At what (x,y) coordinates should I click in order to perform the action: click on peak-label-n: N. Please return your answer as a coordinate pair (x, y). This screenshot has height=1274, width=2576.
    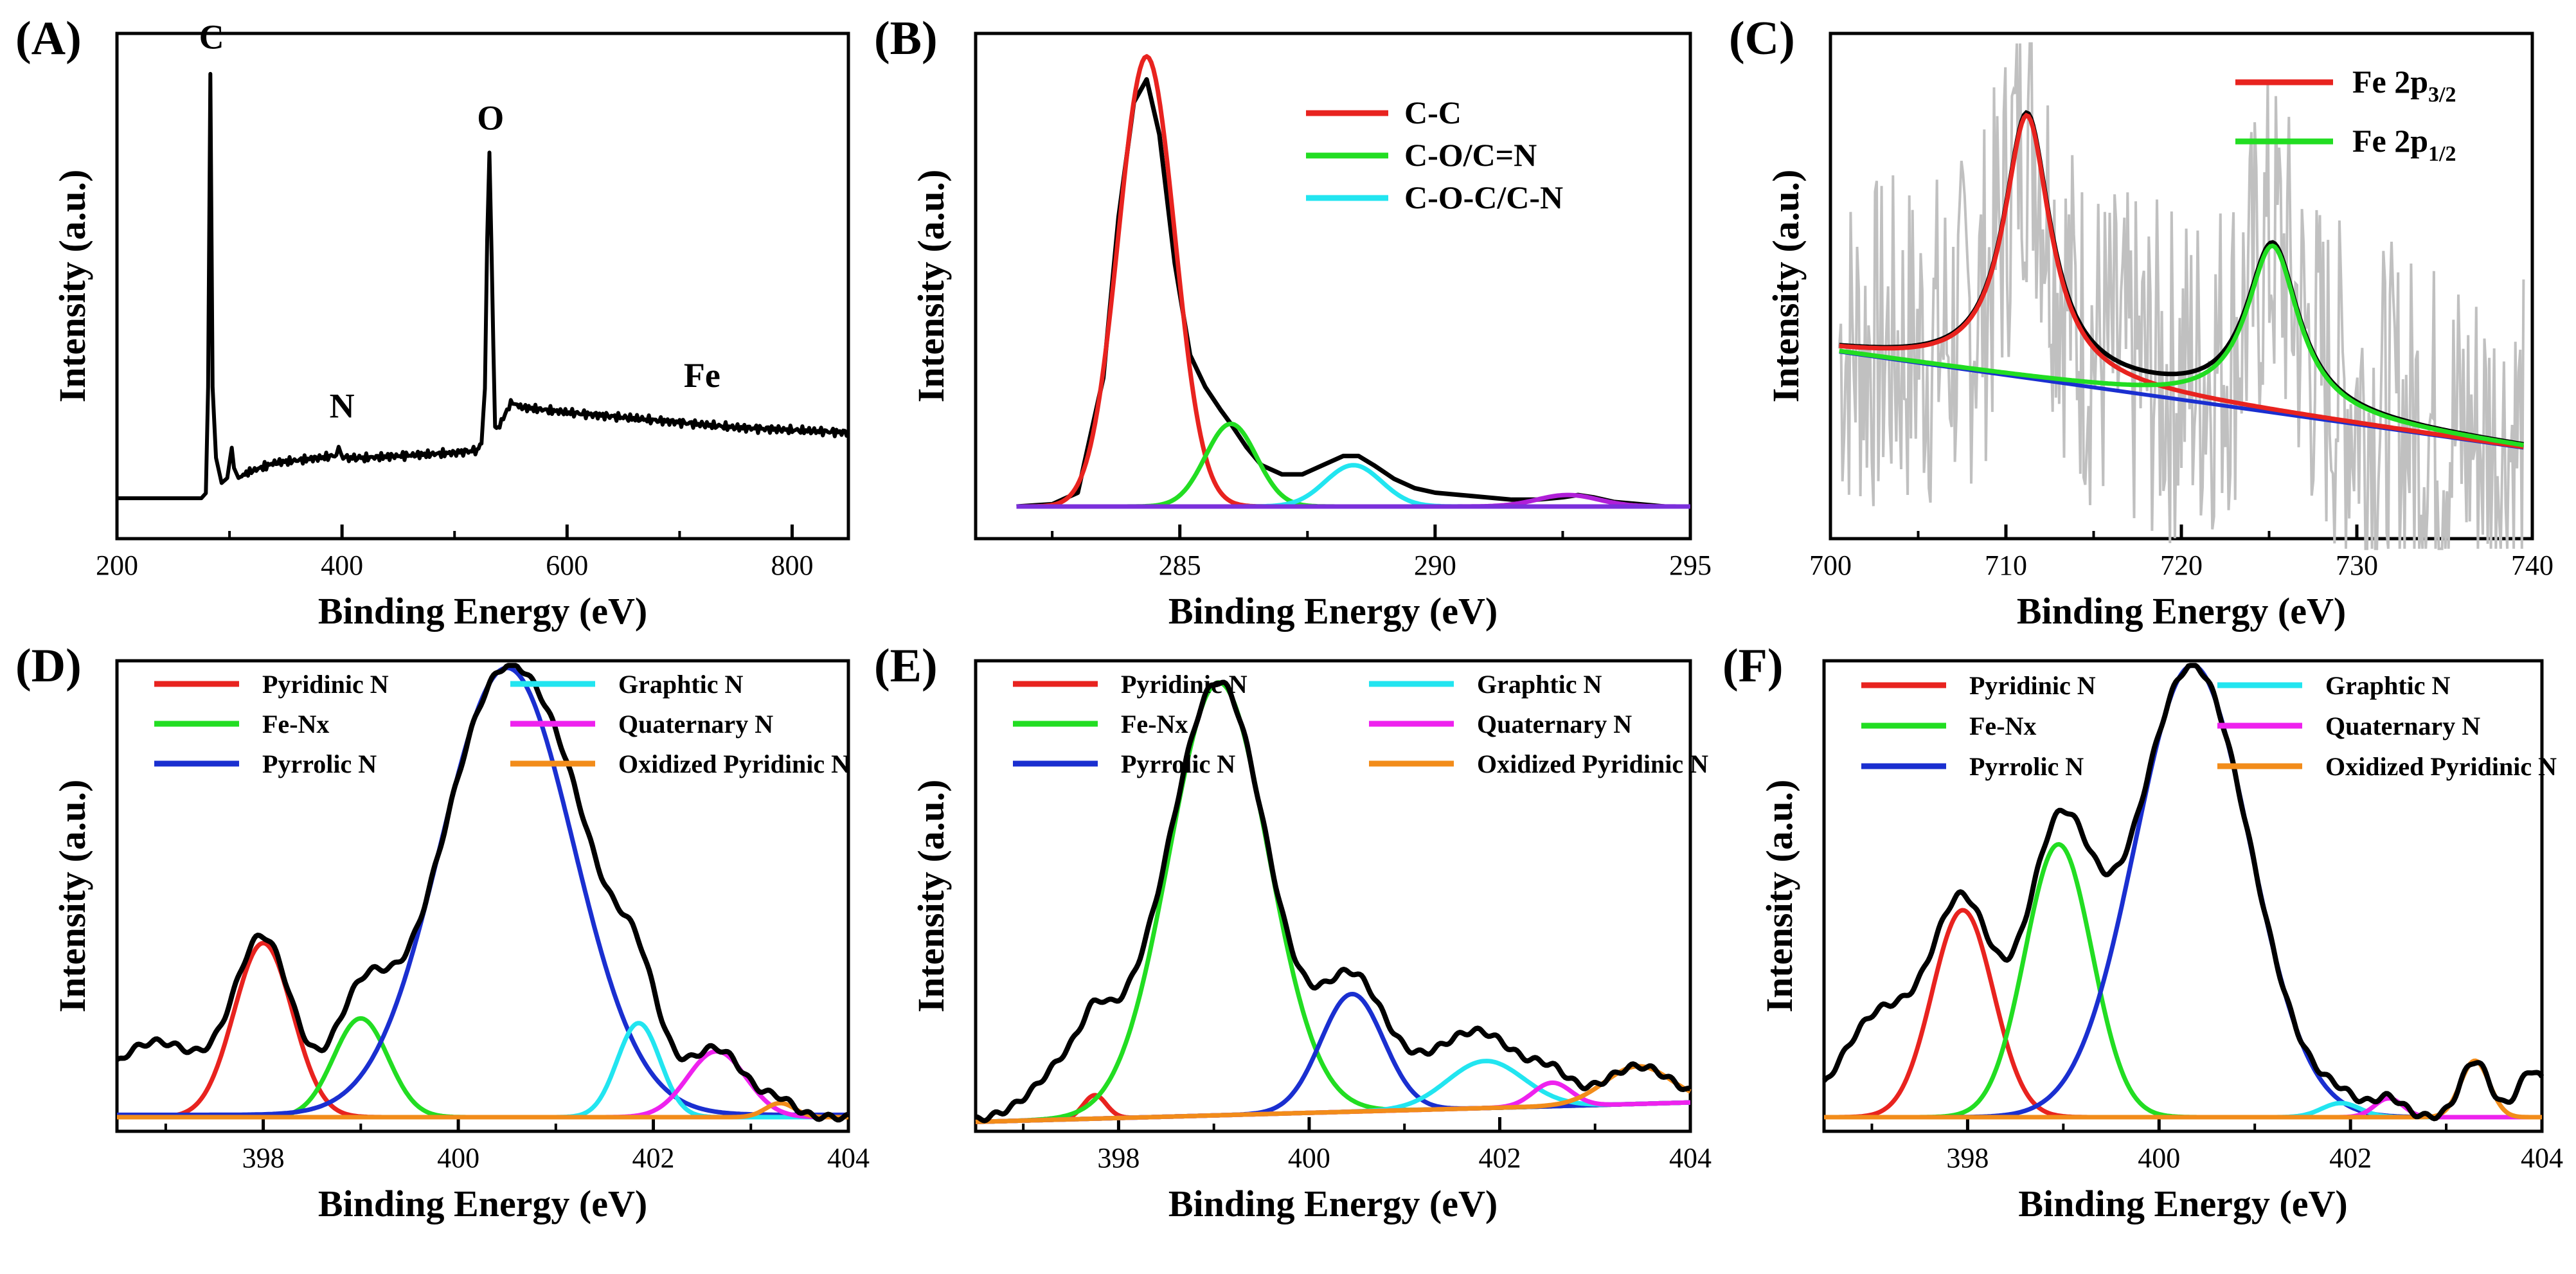
    Looking at the image, I should click on (342, 405).